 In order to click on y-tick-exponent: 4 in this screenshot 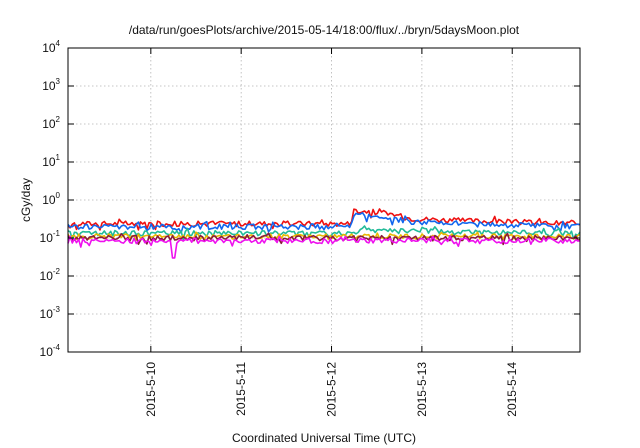, I will do `click(58, 43)`.